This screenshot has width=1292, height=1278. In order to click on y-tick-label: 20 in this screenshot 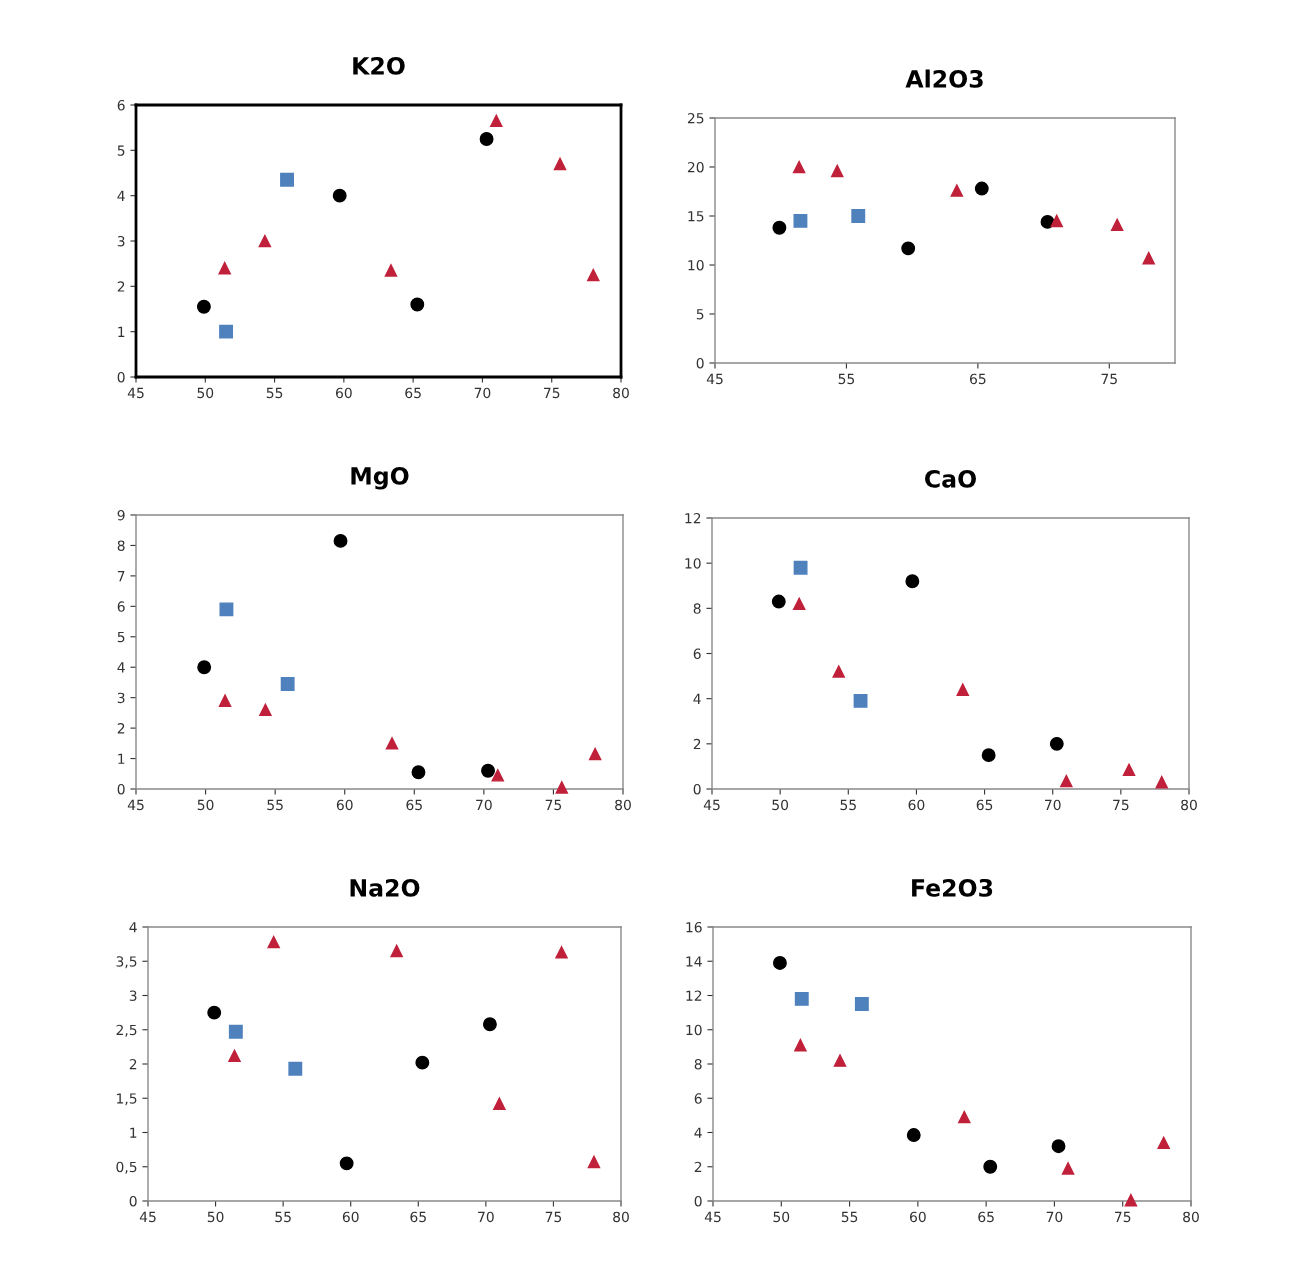, I will do `click(695, 167)`.